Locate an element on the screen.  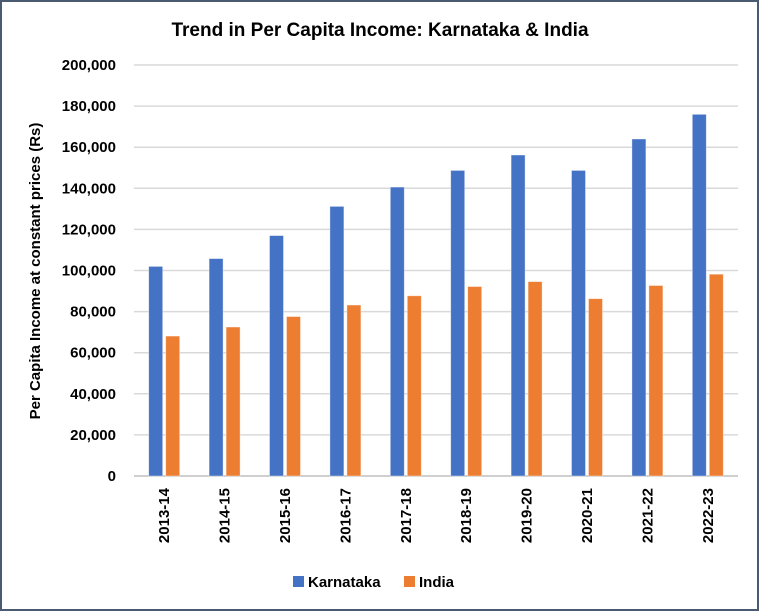
legend-swatch-india is located at coordinates (409, 581).